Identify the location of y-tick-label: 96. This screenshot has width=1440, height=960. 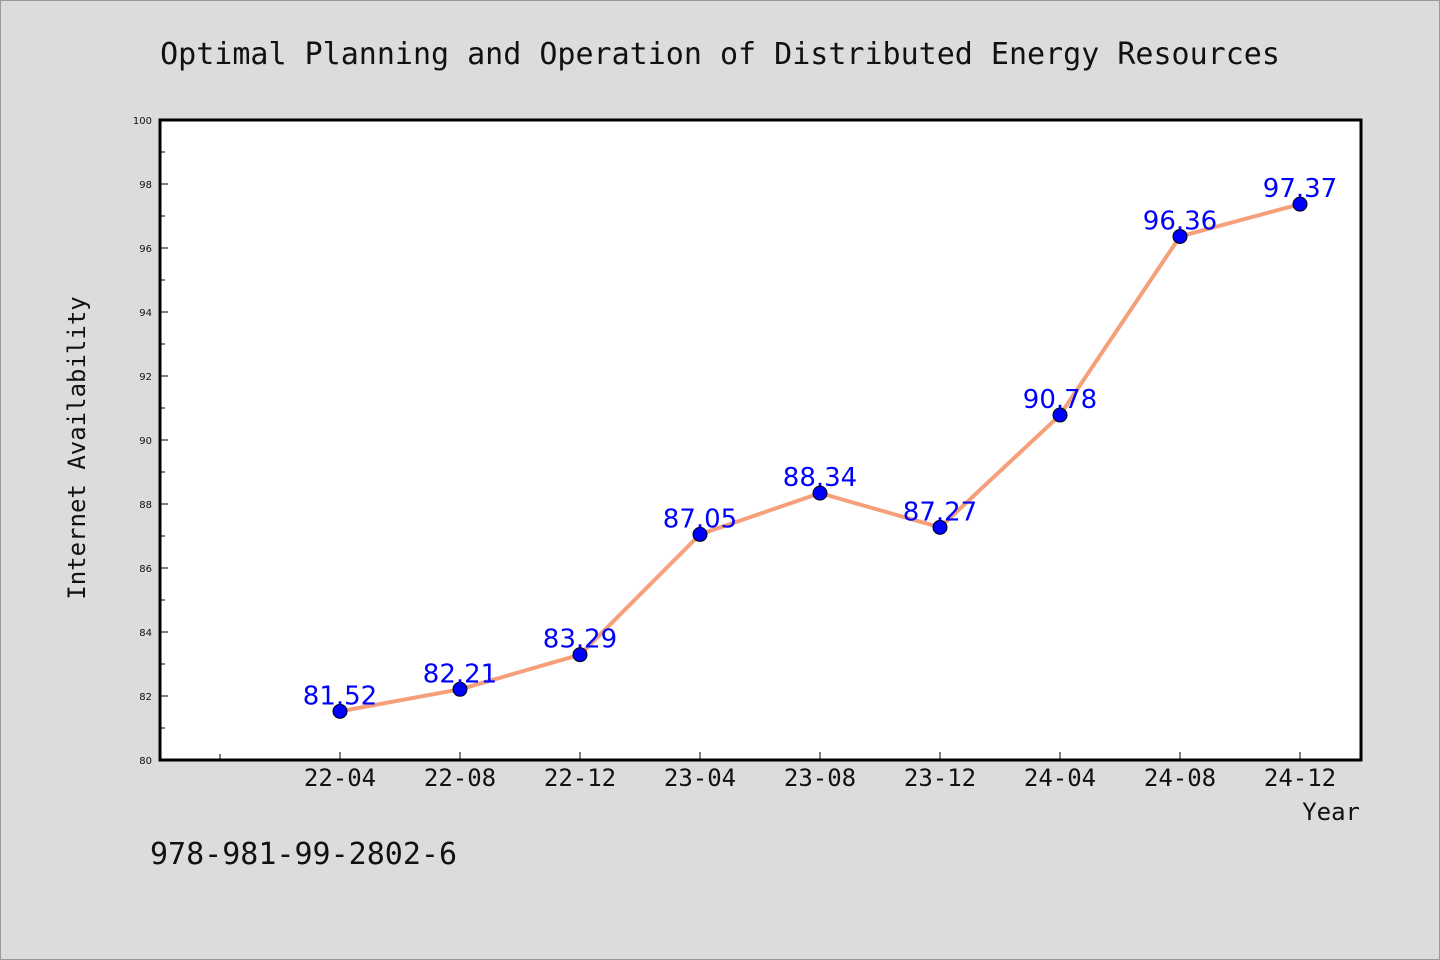
(145, 249).